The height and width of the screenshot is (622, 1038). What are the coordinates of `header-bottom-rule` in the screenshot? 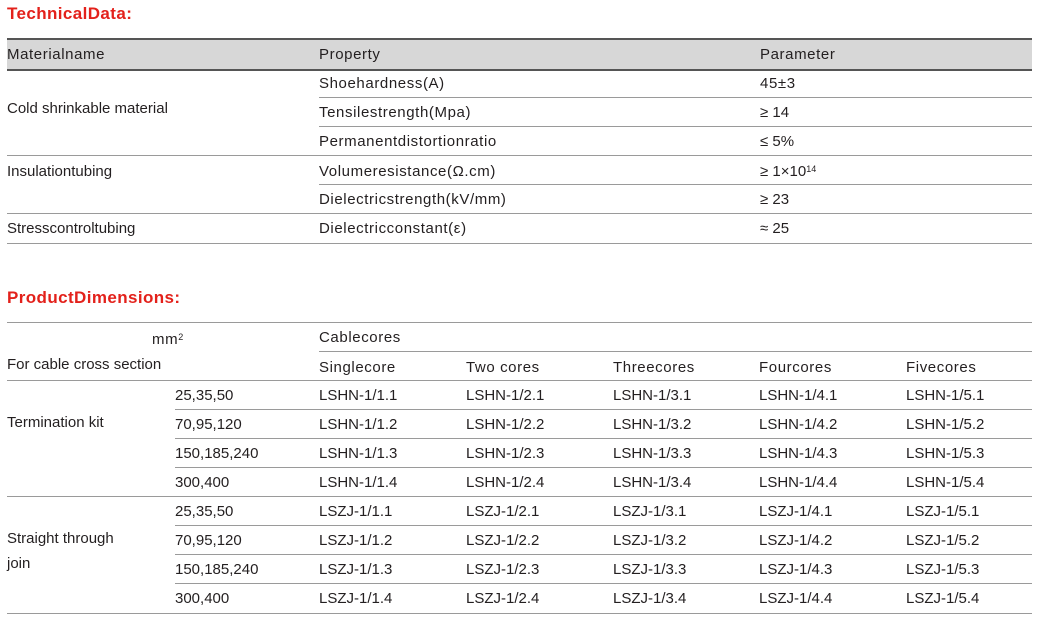 It's located at (519, 380).